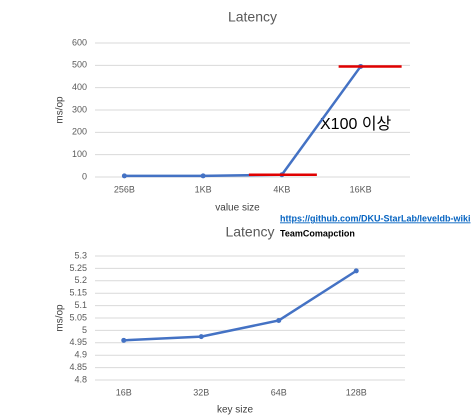 The height and width of the screenshot is (418, 474). What do you see at coordinates (201, 392) in the screenshot?
I see `x-tick-label: 32B` at bounding box center [201, 392].